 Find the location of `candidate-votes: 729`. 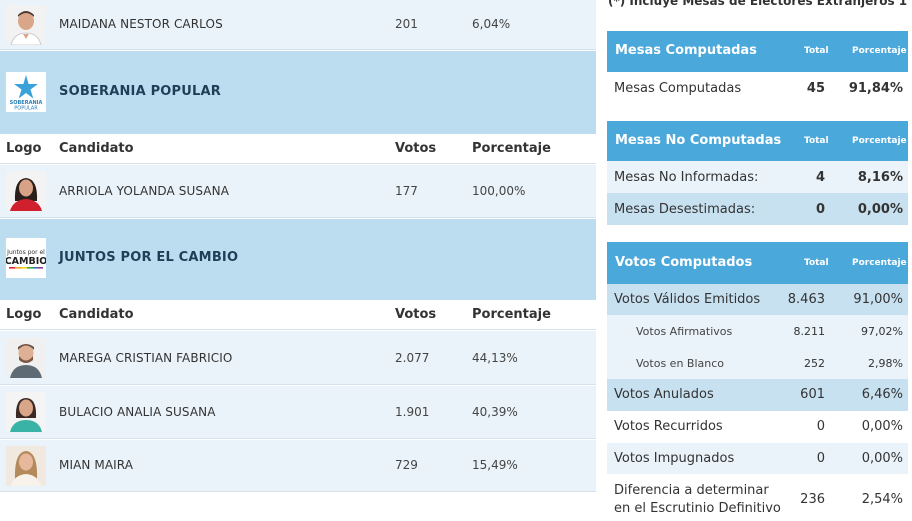

candidate-votes: 729 is located at coordinates (406, 465).